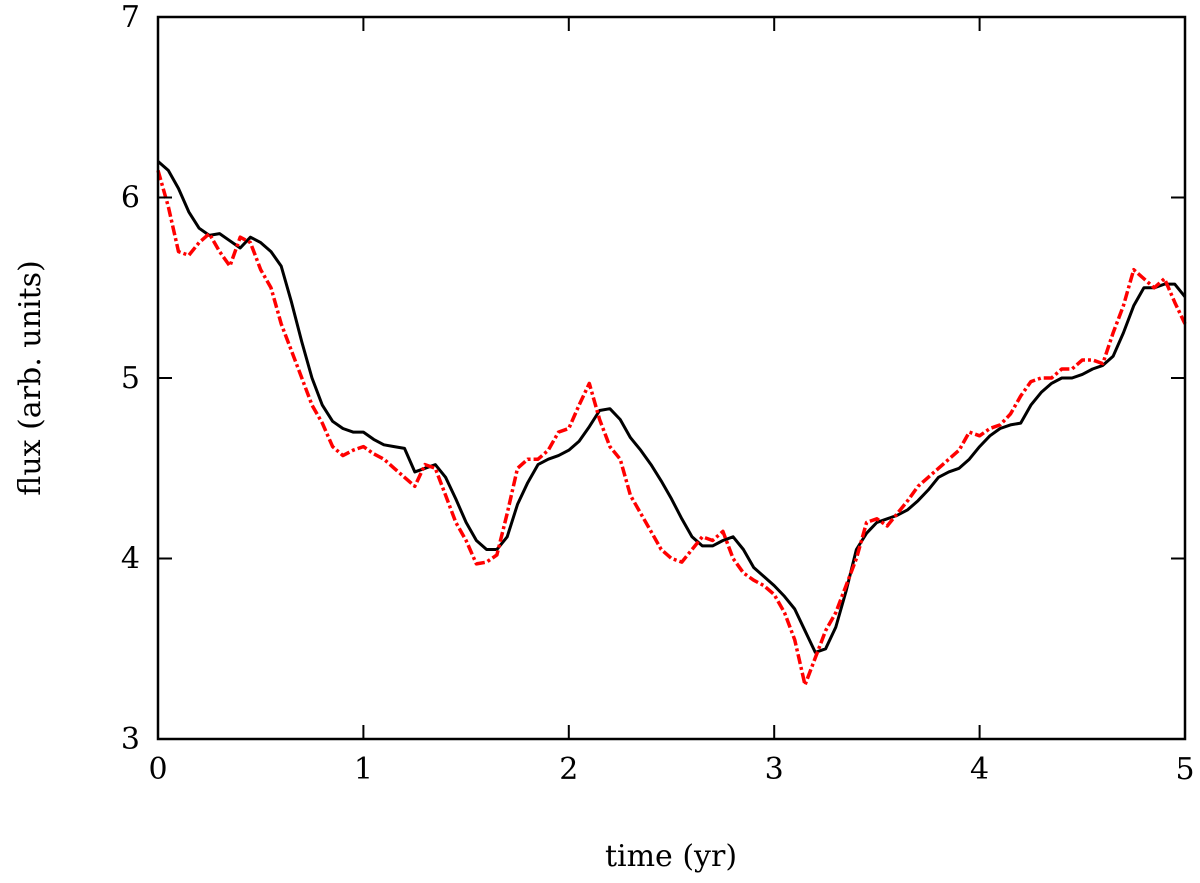 The height and width of the screenshot is (883, 1200). What do you see at coordinates (671, 856) in the screenshot?
I see `x-axis-label: time (yr)` at bounding box center [671, 856].